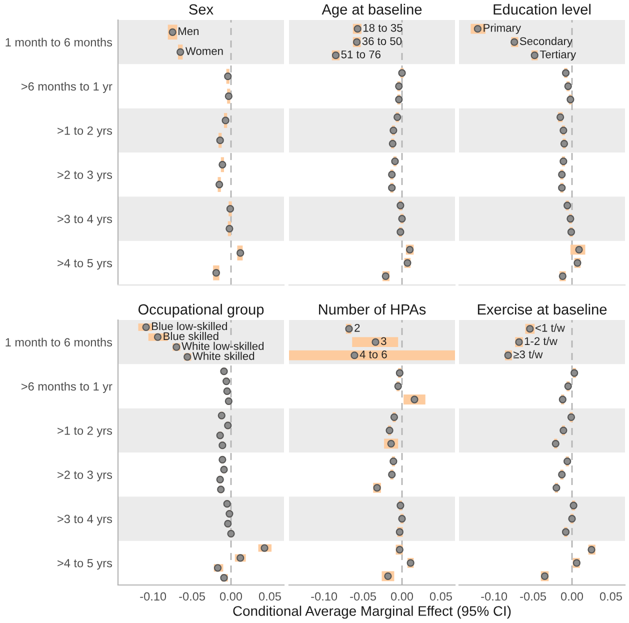 This screenshot has height=623, width=629. I want to click on chart-title: Sex, so click(201, 9).